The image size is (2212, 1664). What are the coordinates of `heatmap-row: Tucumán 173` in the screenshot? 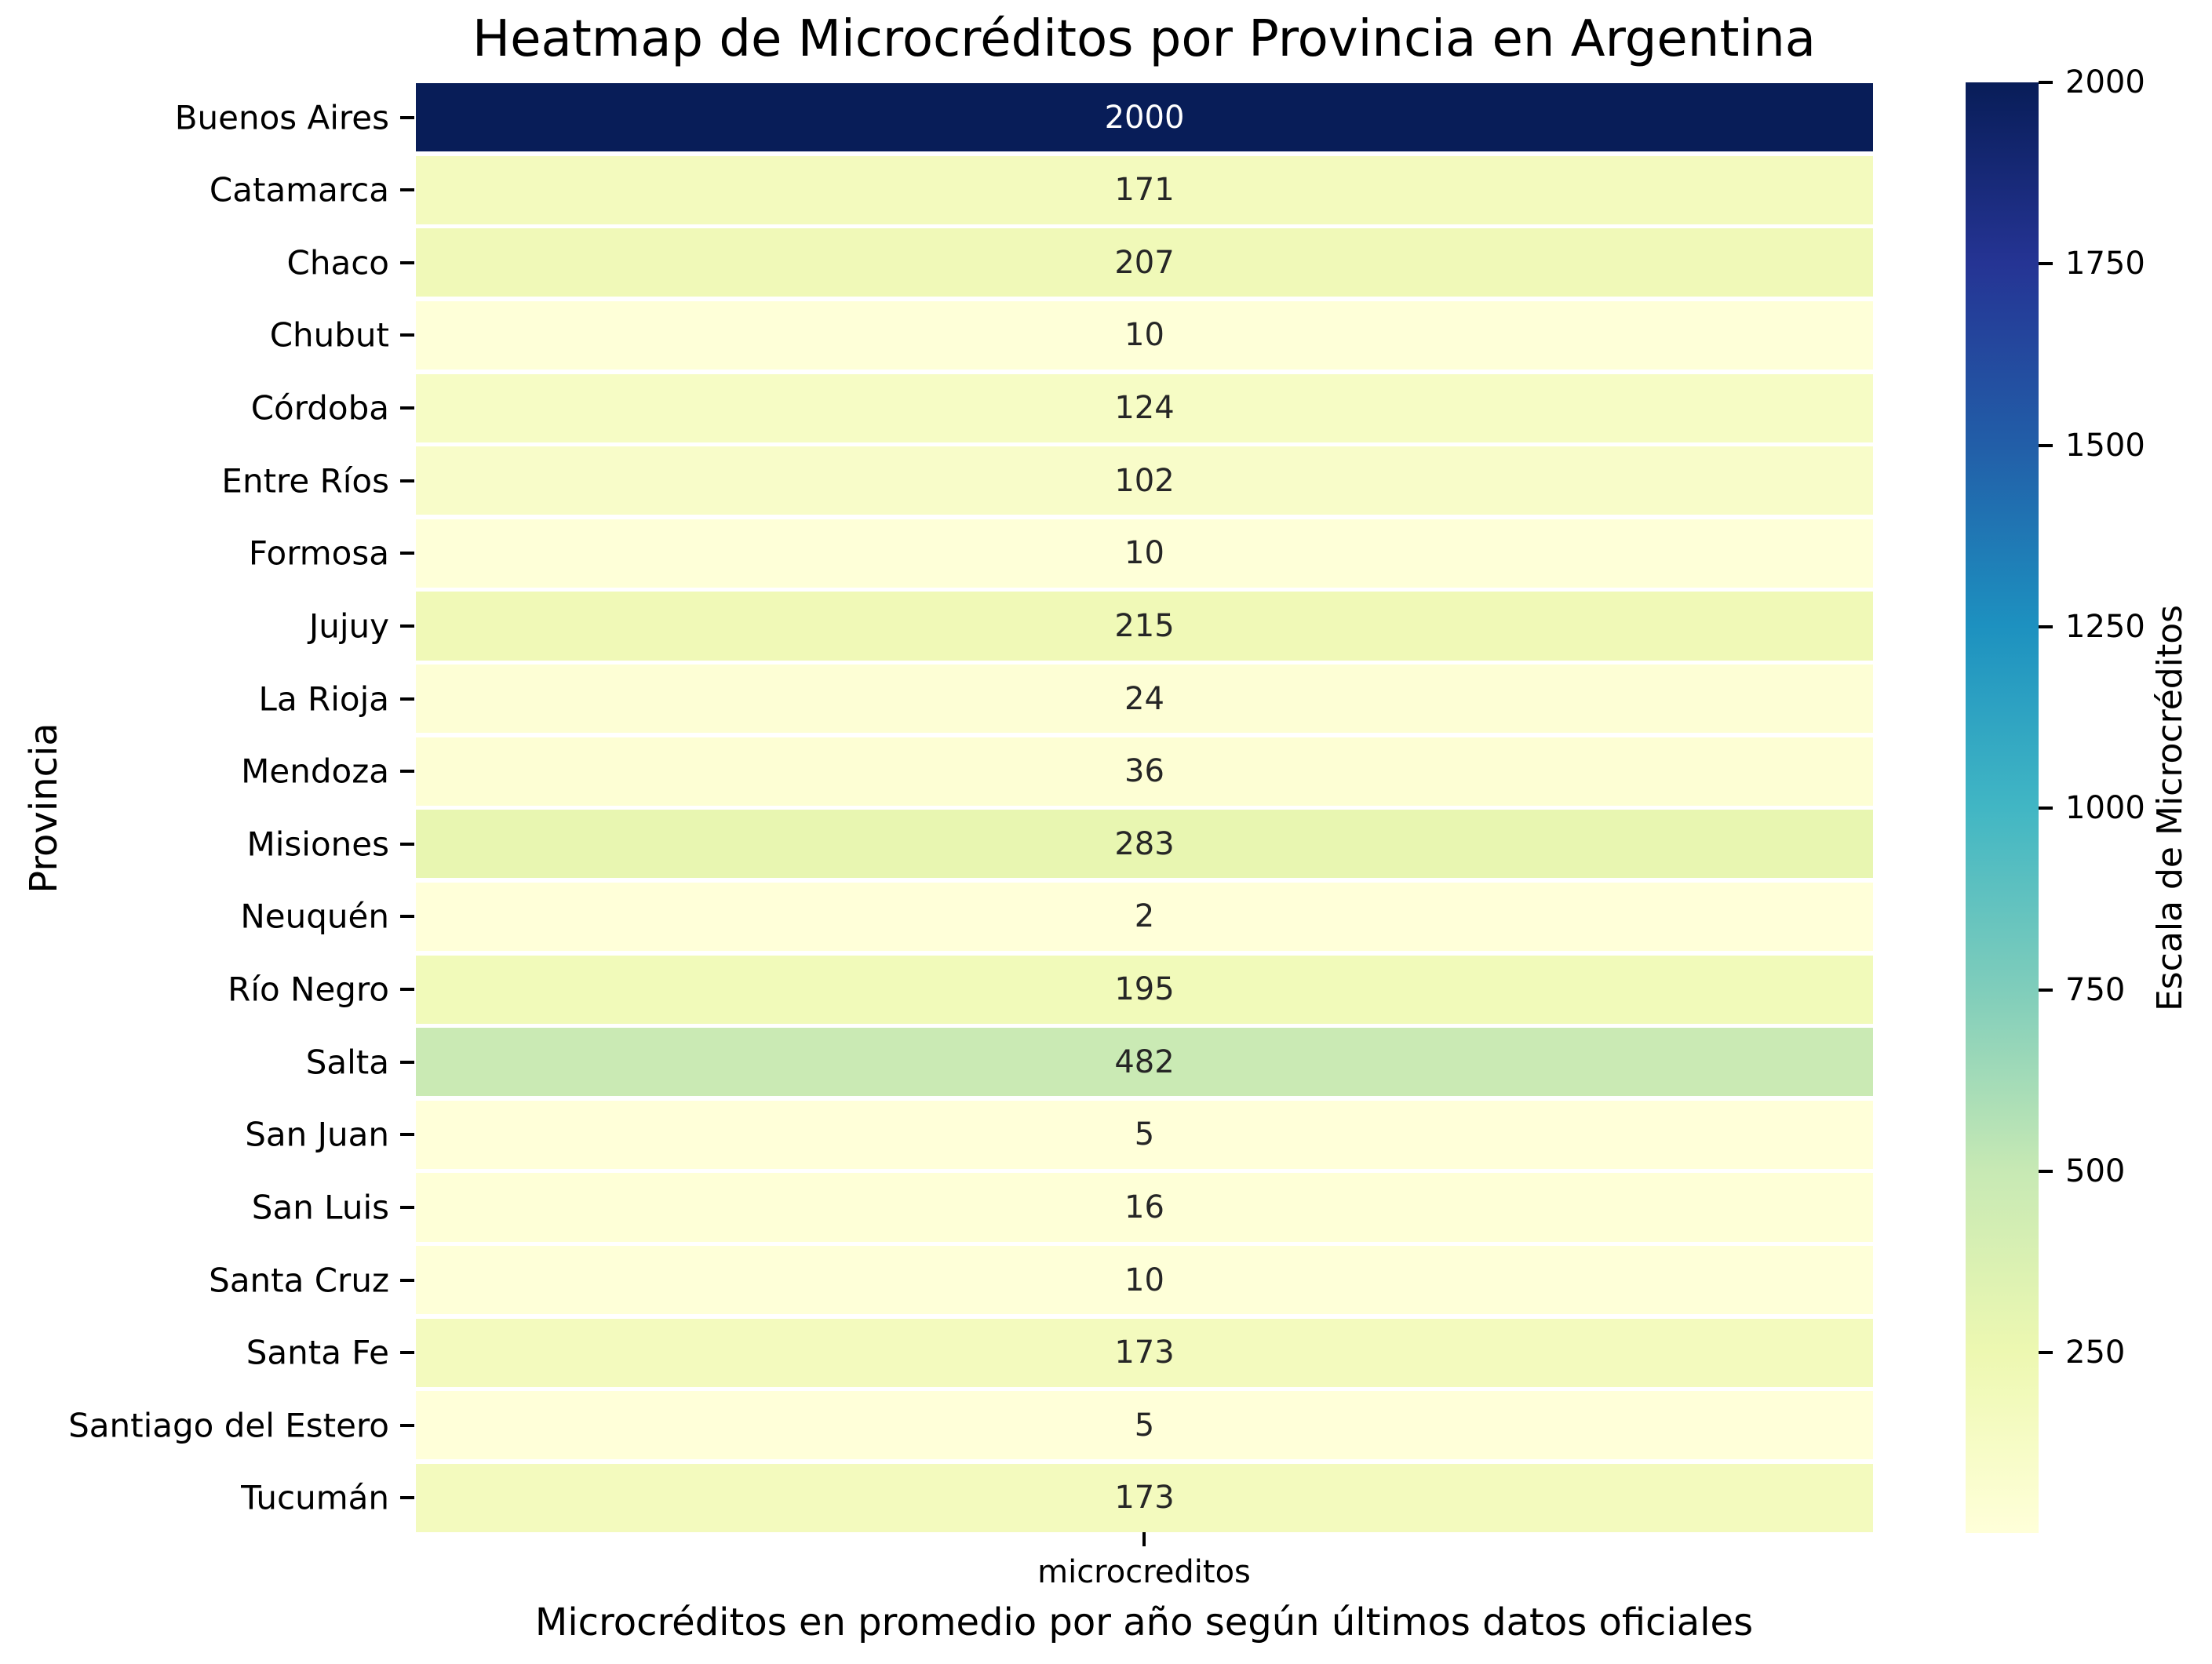 It's located at (1057, 1497).